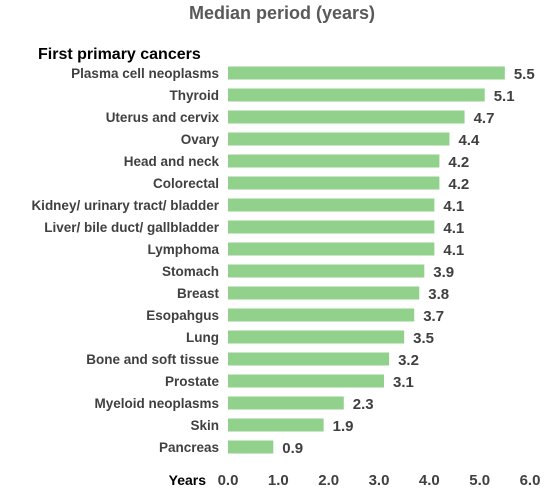 The image size is (550, 494). What do you see at coordinates (188, 480) in the screenshot?
I see `x-axis-label: Years` at bounding box center [188, 480].